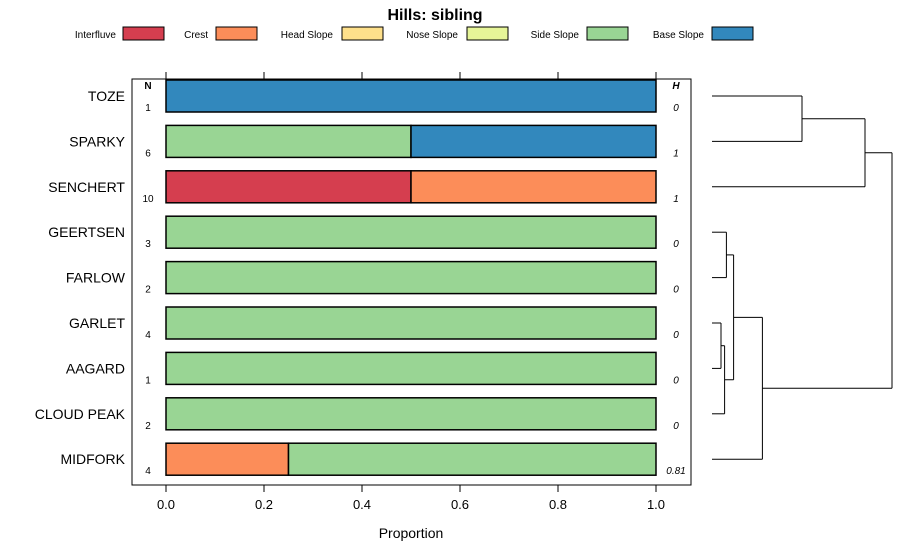 The width and height of the screenshot is (900, 560). I want to click on bar-farlow-side-slope, so click(411, 277).